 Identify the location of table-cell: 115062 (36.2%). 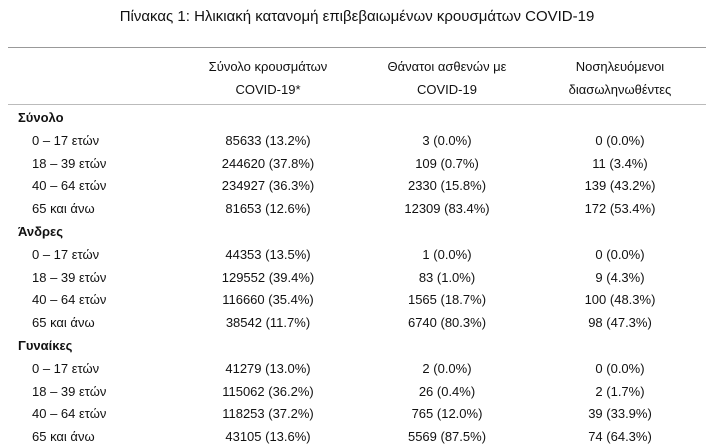
(268, 391).